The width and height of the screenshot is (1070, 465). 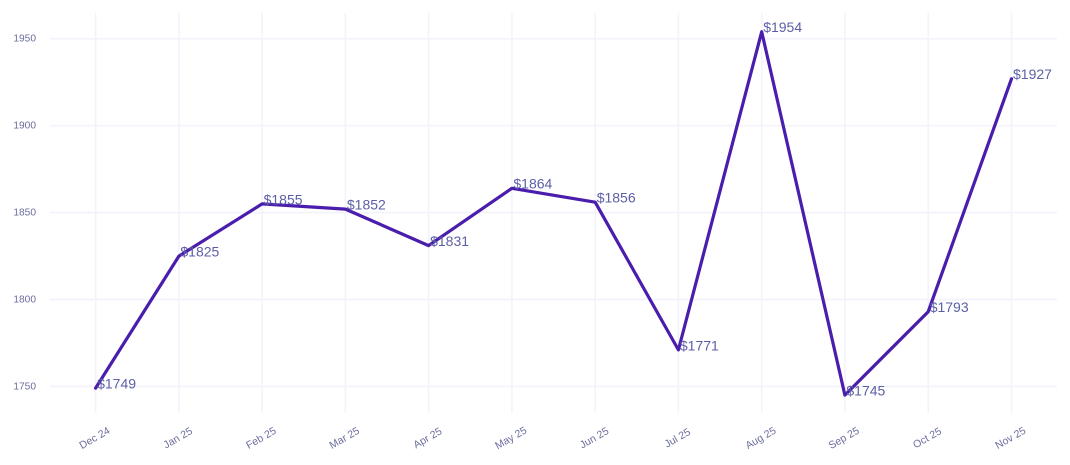 I want to click on svg-text: $1745, so click(x=865, y=391).